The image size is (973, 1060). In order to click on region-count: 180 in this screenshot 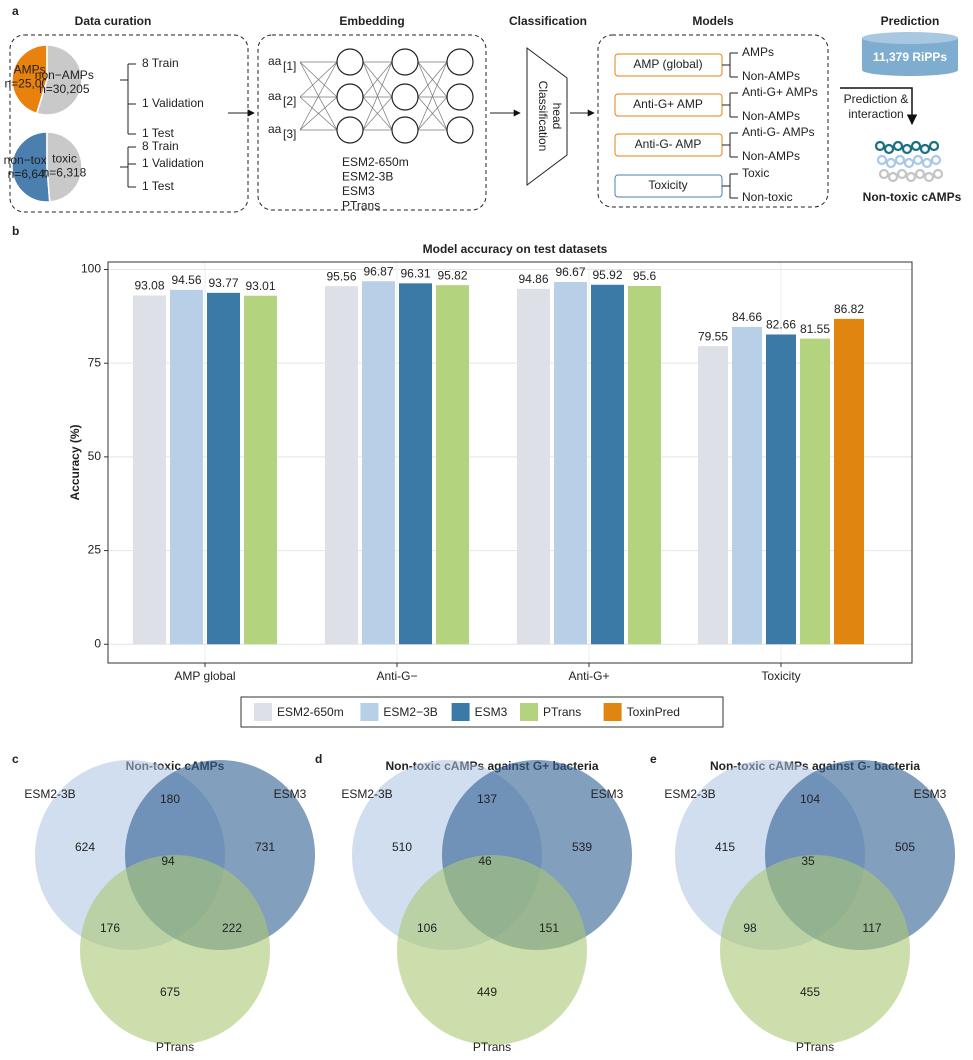, I will do `click(170, 799)`.